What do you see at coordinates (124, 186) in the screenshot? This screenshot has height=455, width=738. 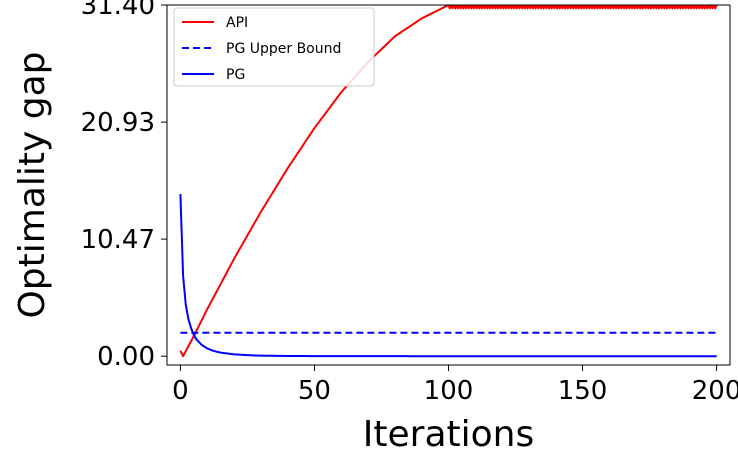 I see `y-axis: 0.00 10.47 20.93 31.40` at bounding box center [124, 186].